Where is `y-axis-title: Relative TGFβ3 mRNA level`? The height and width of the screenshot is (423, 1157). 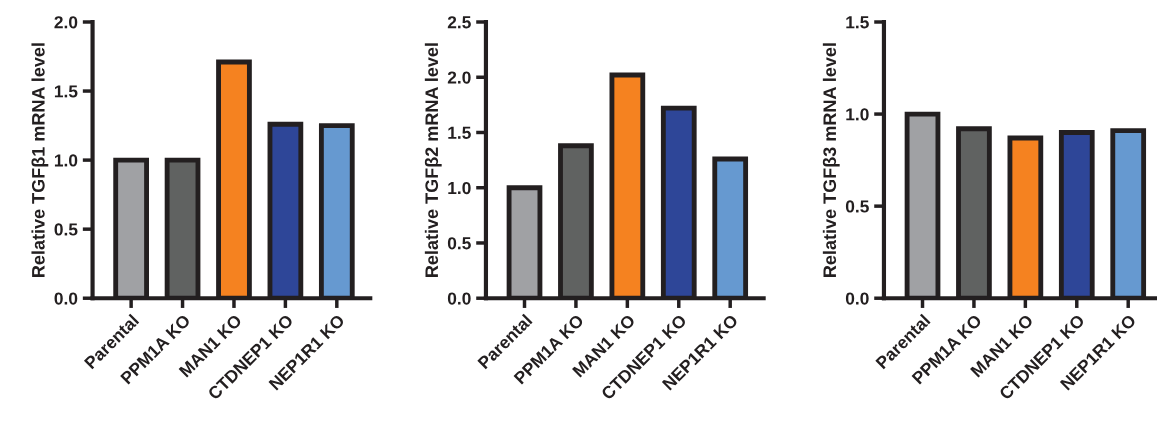
y-axis-title: Relative TGFβ3 mRNA level is located at coordinates (831, 160).